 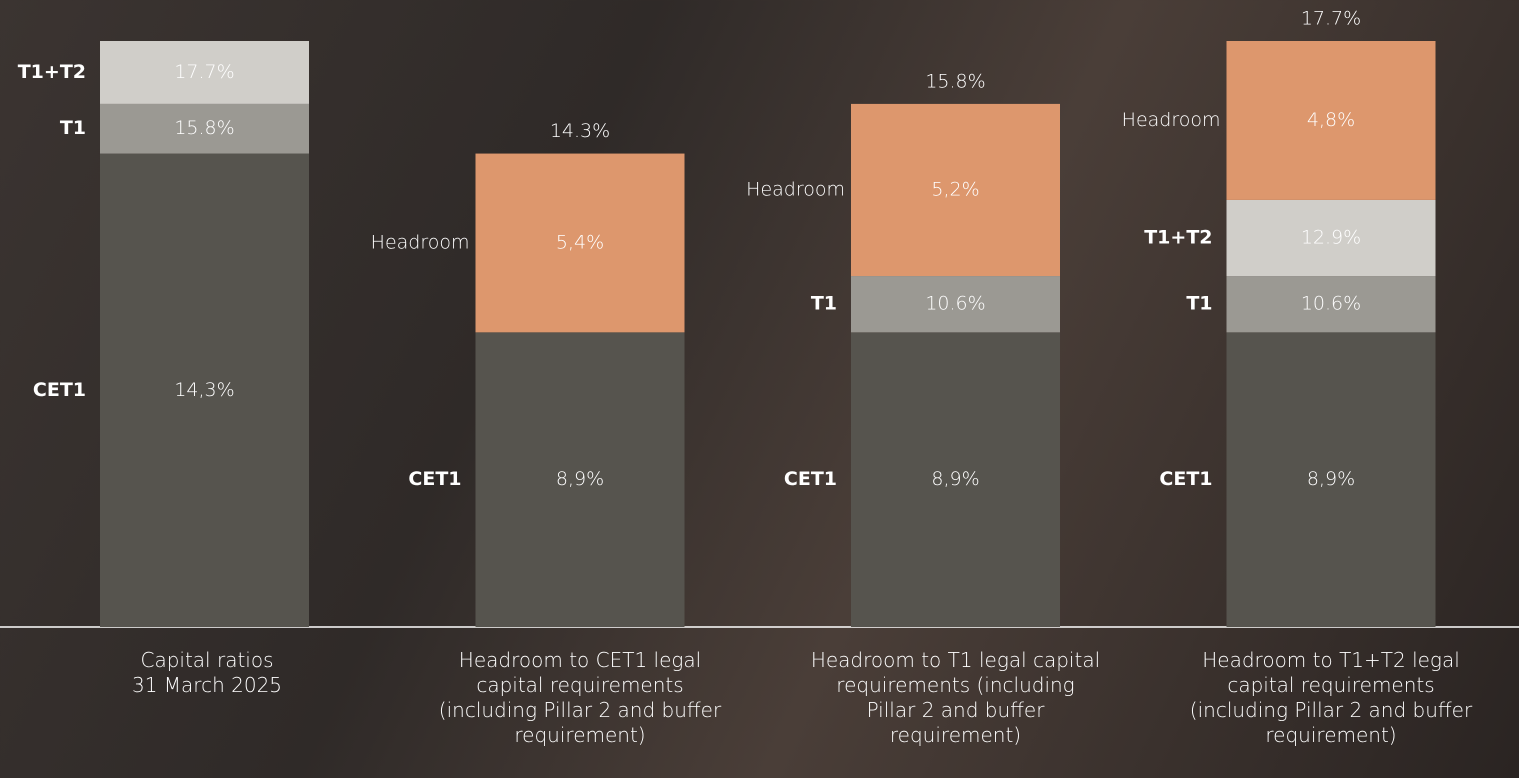 I want to click on value-label: 5,4%, so click(x=580, y=242).